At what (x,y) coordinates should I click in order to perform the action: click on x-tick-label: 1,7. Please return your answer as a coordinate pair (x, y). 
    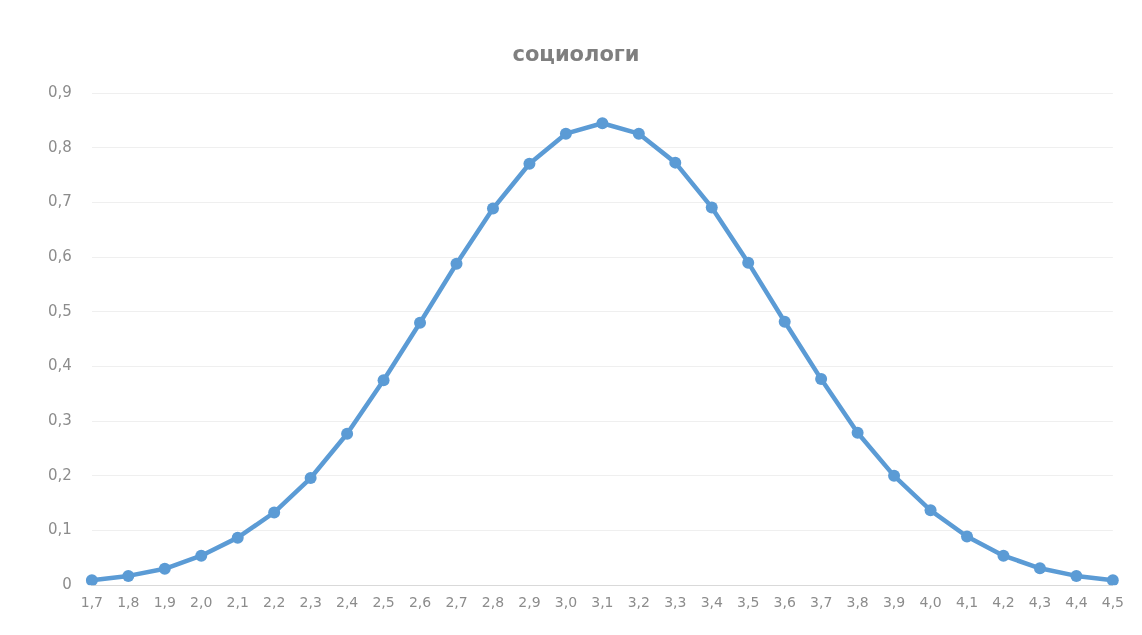
    Looking at the image, I should click on (91, 602).